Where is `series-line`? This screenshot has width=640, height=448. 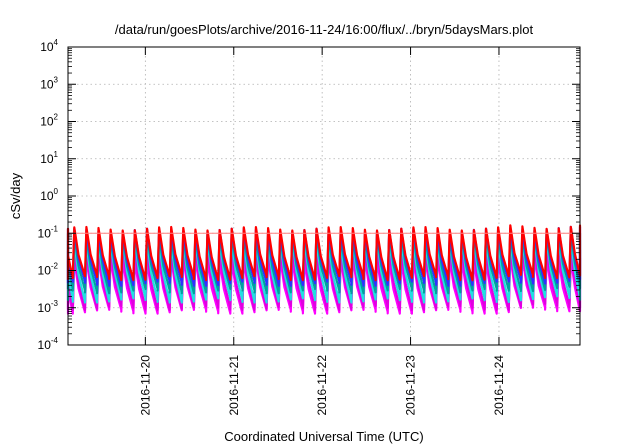
series-line is located at coordinates (324, 253).